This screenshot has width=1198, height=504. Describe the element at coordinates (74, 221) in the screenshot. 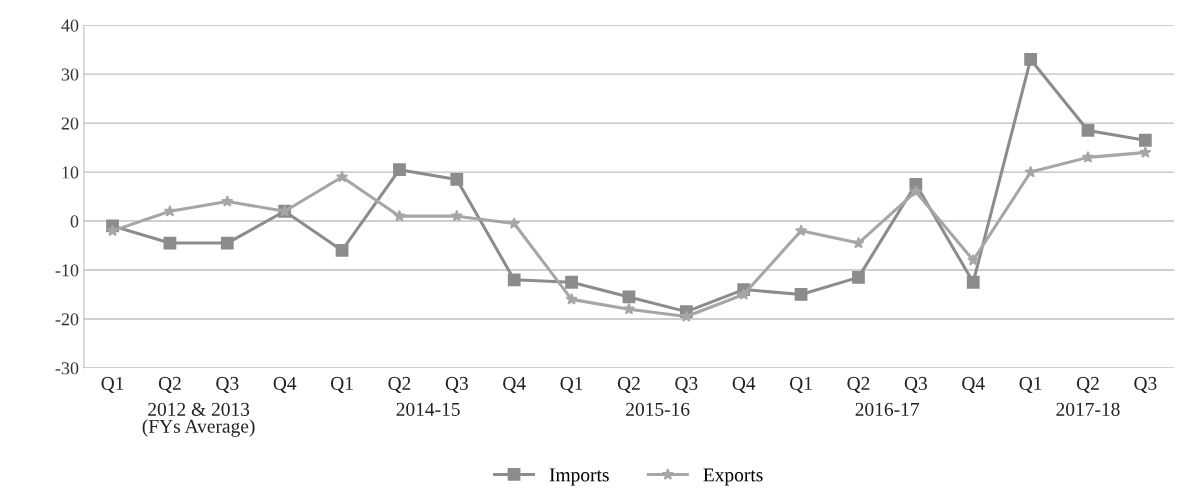

I see `y-tick-label: 0` at that location.